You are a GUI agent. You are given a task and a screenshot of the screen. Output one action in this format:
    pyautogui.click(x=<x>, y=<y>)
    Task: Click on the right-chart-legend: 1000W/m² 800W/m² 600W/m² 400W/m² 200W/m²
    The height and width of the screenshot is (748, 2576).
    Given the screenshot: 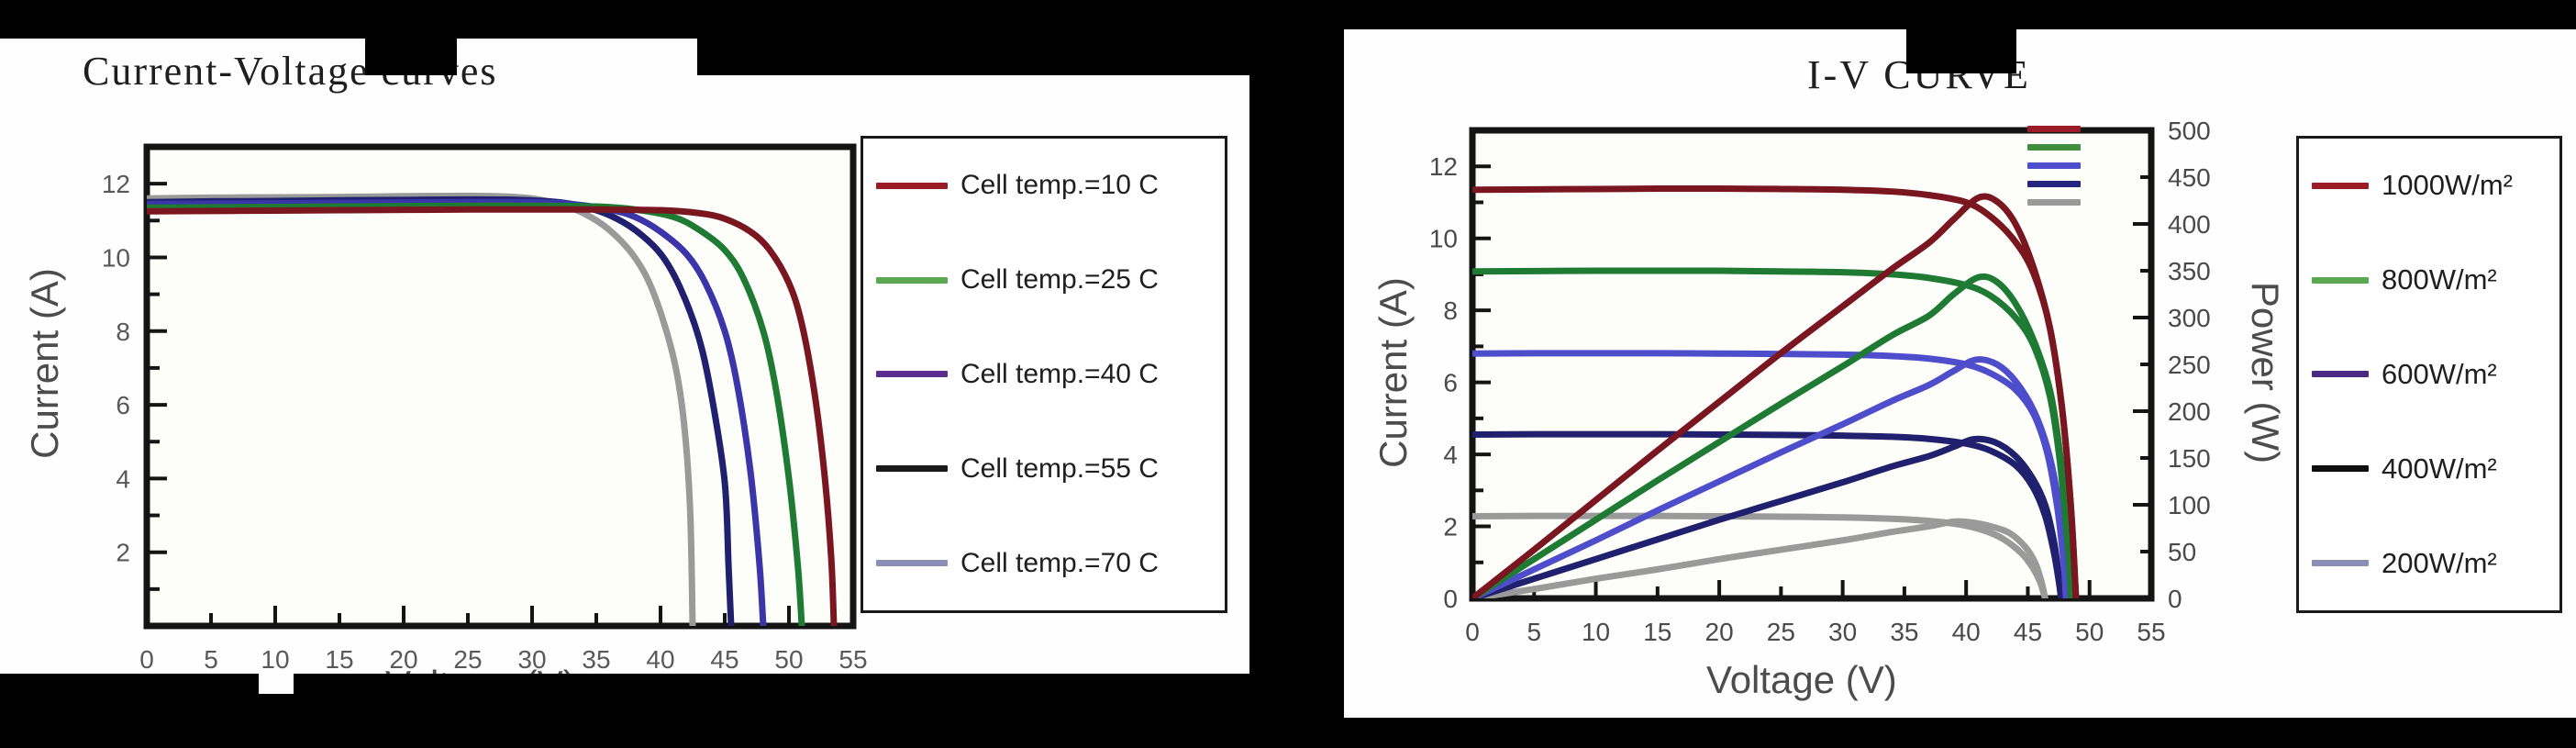 What is the action you would take?
    pyautogui.click(x=2429, y=374)
    